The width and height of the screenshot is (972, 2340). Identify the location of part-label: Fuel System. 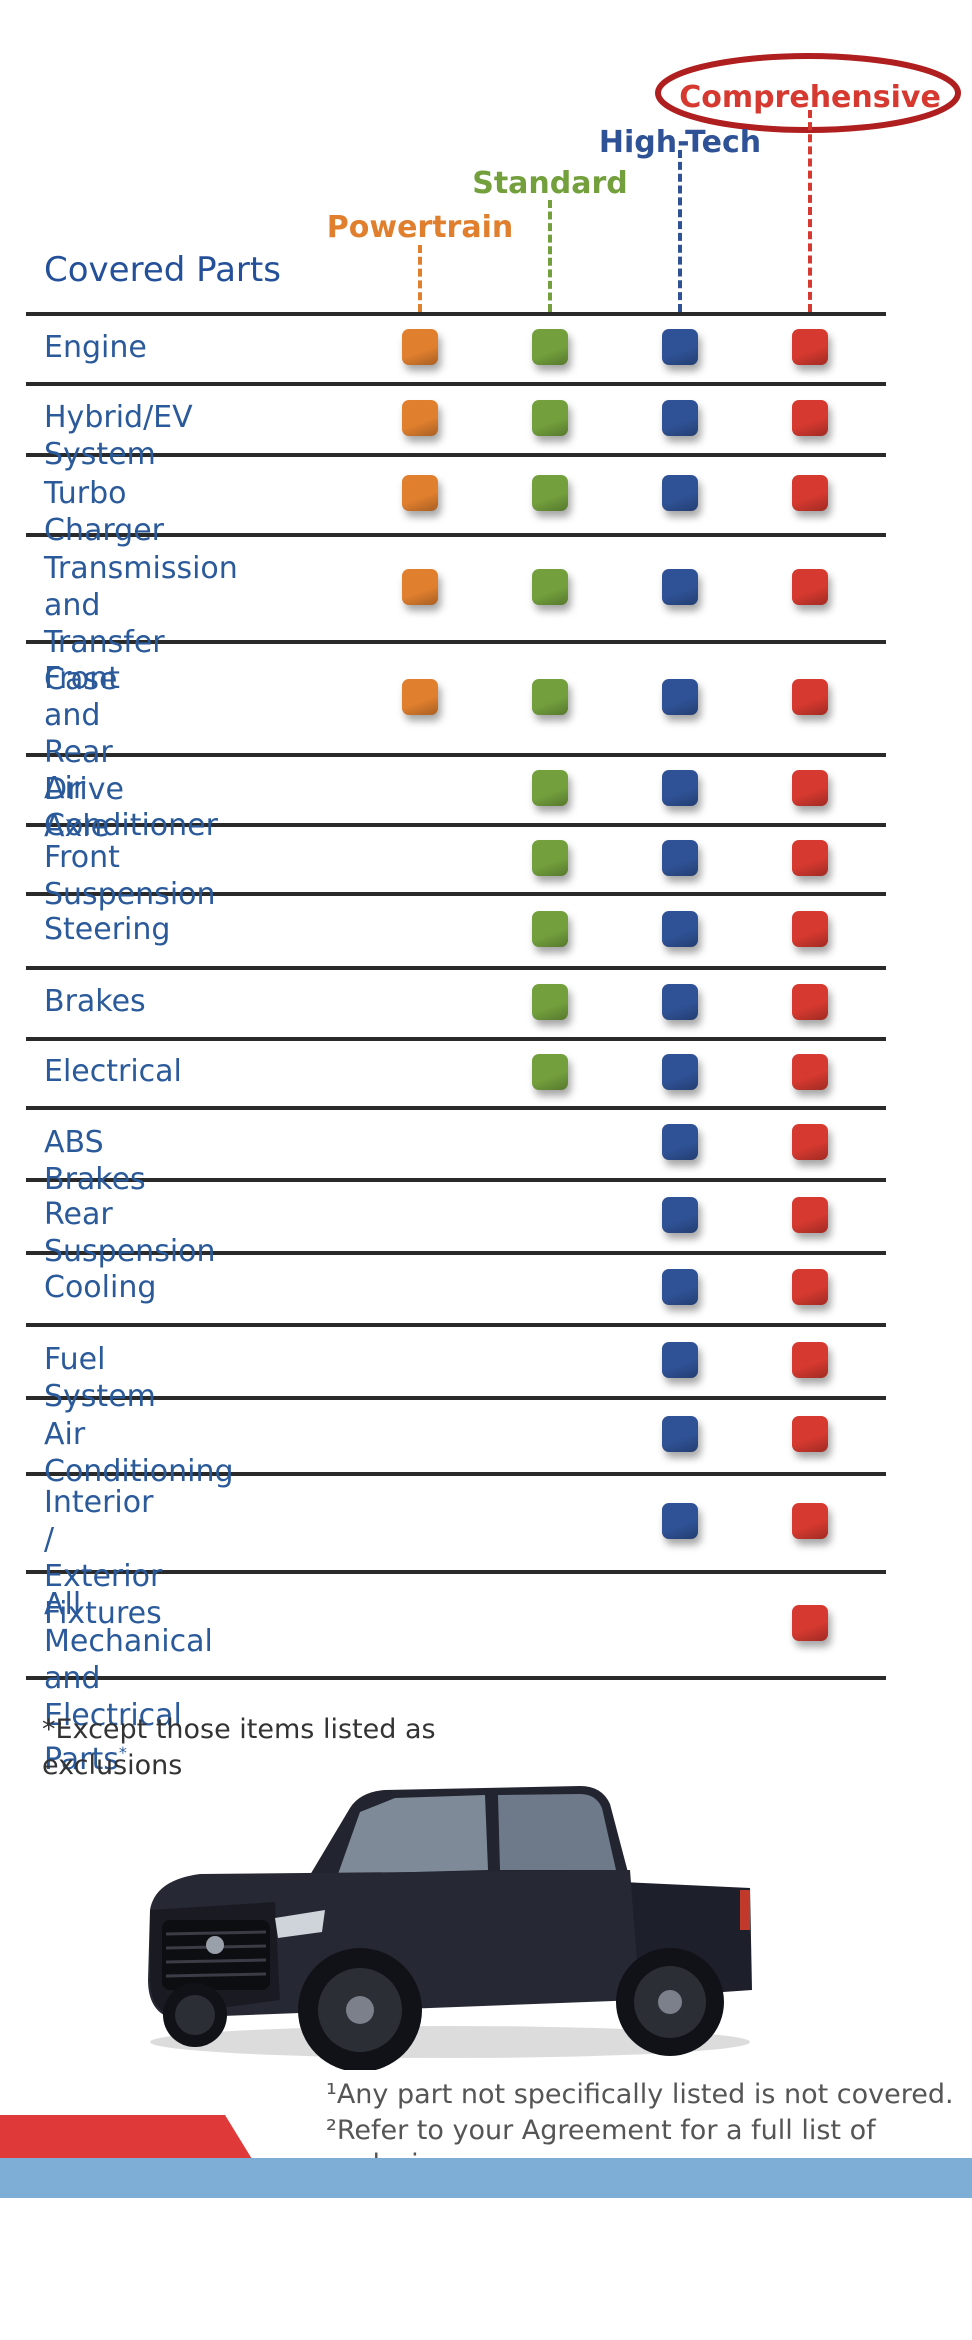
(100, 1378).